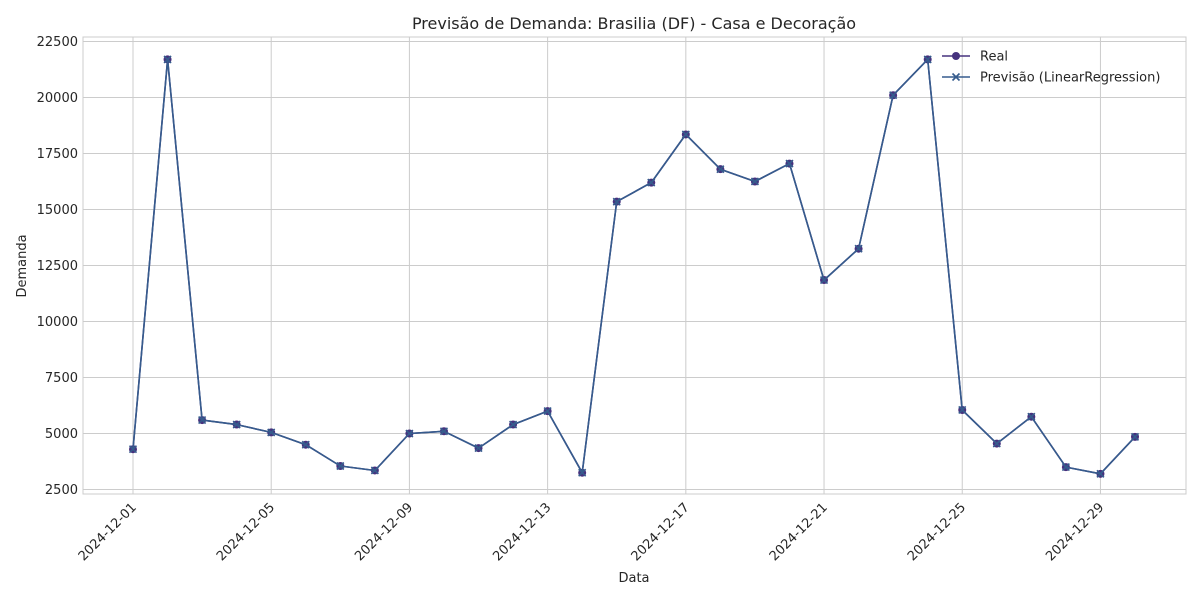 Image resolution: width=1200 pixels, height=600 pixels. I want to click on legend: Real Previsão (LinearRegression), so click(1051, 68).